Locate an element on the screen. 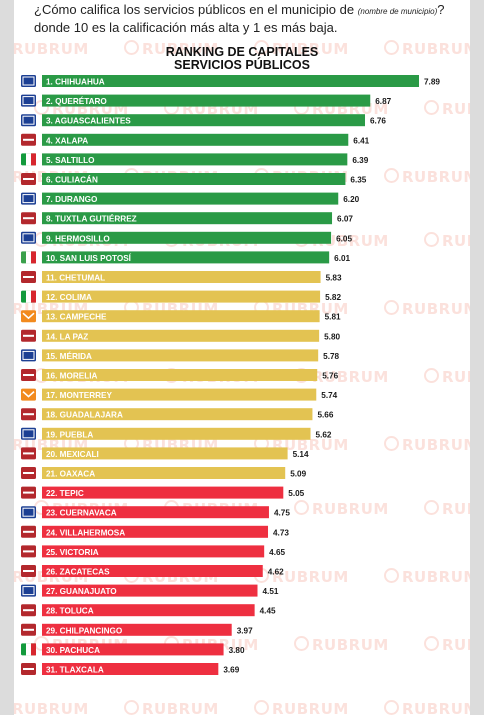 The image size is (484, 715). value-label: 6.41 is located at coordinates (361, 140).